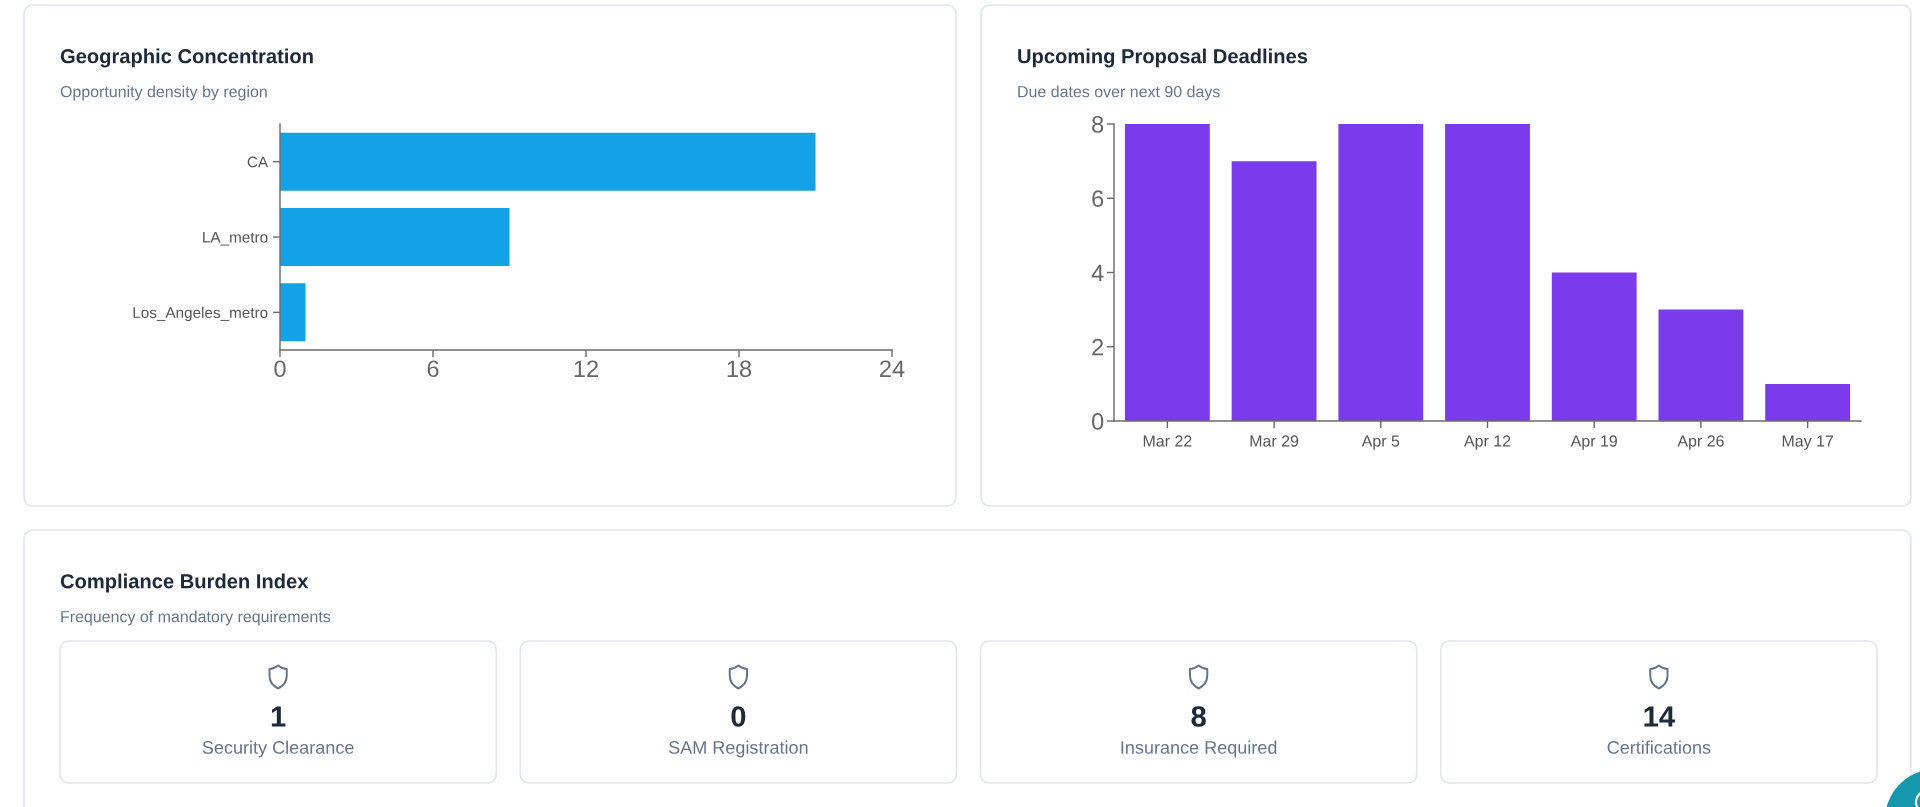  What do you see at coordinates (892, 368) in the screenshot?
I see `x-tick-label: 24` at bounding box center [892, 368].